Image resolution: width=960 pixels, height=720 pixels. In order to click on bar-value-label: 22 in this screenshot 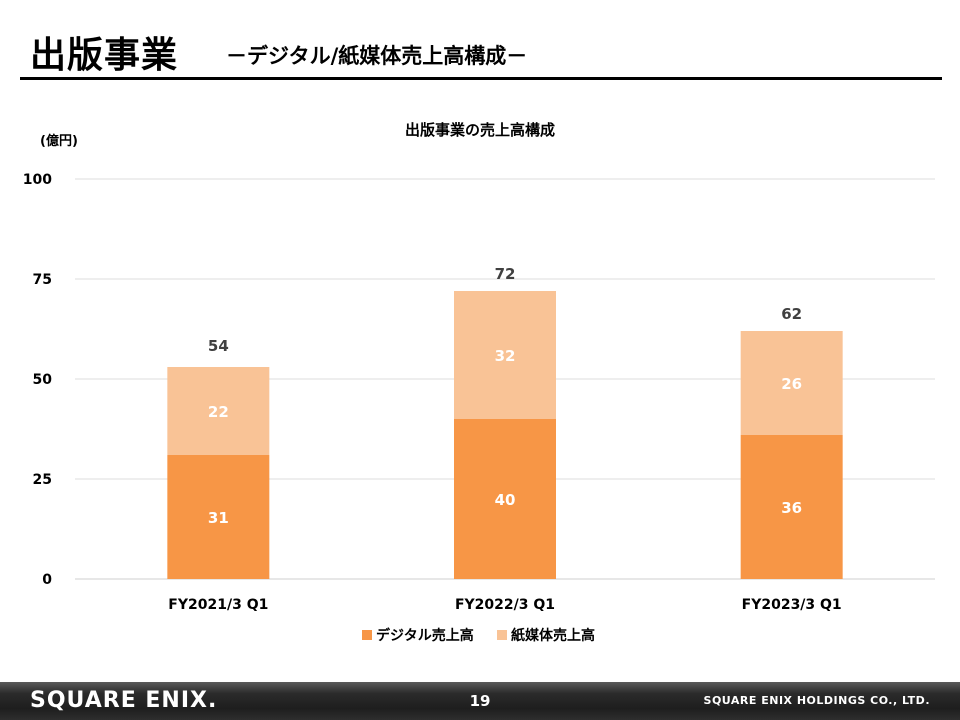, I will do `click(218, 412)`.